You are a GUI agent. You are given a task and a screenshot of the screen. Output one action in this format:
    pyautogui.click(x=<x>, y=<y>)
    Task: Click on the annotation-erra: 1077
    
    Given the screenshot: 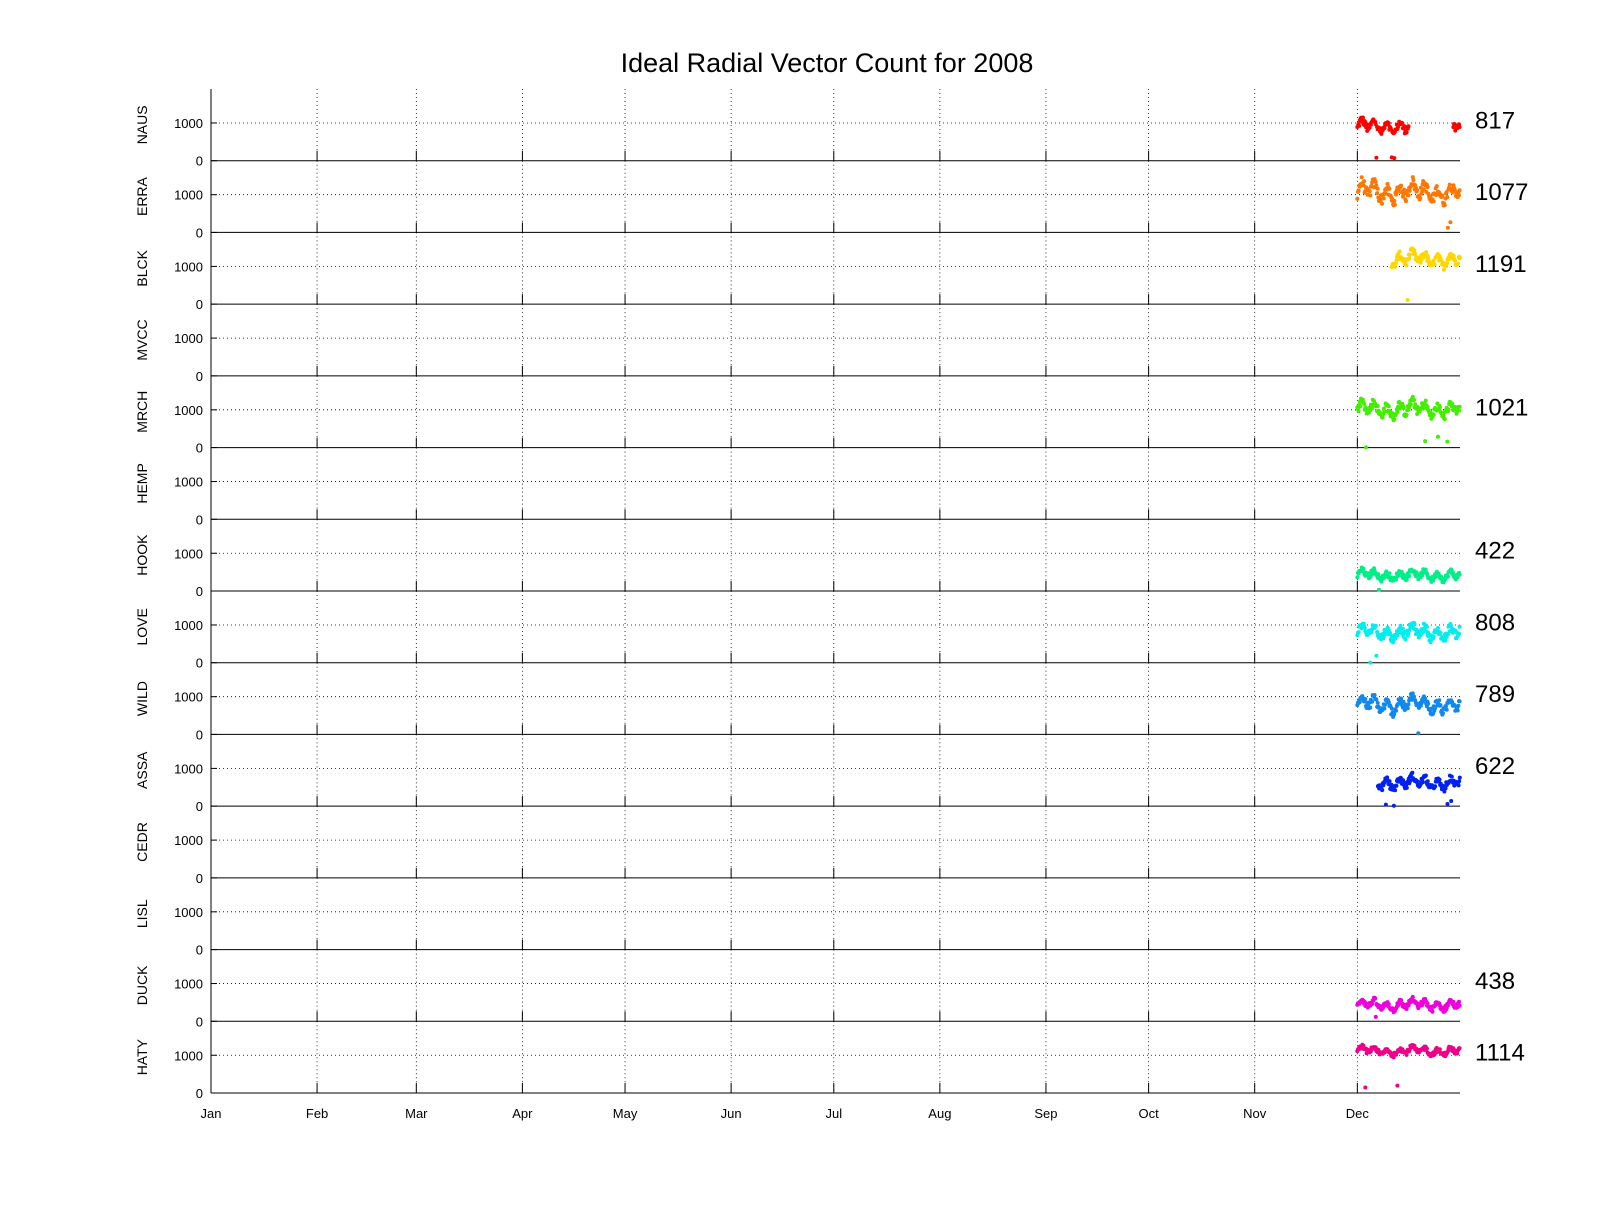 What is the action you would take?
    pyautogui.click(x=1501, y=192)
    